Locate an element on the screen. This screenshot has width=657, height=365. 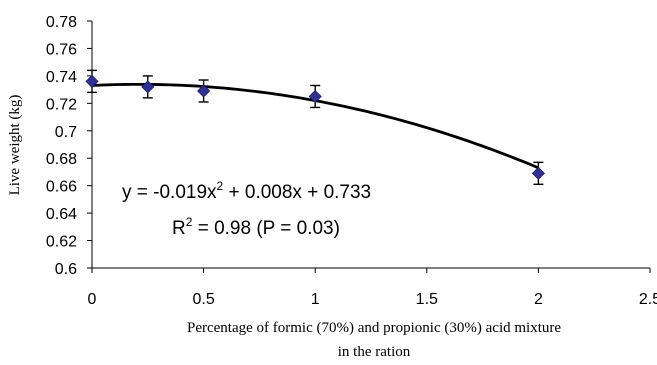
x-axis-label-line2: in the ration is located at coordinates (374, 352).